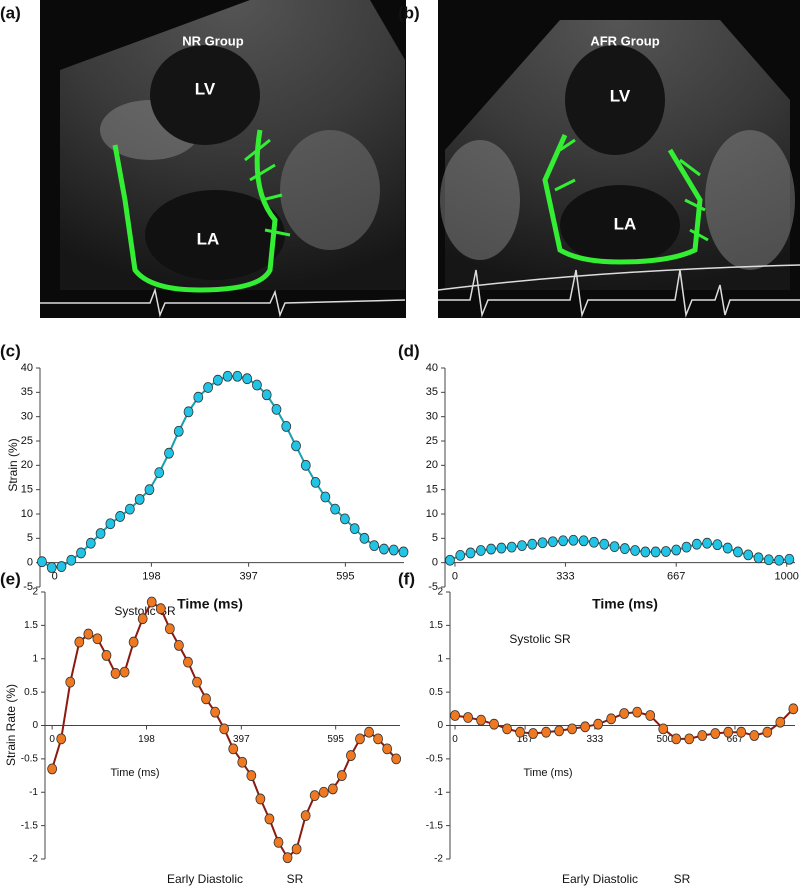 This screenshot has width=800, height=886. What do you see at coordinates (205, 879) in the screenshot?
I see `annotation: Early Diastolic` at bounding box center [205, 879].